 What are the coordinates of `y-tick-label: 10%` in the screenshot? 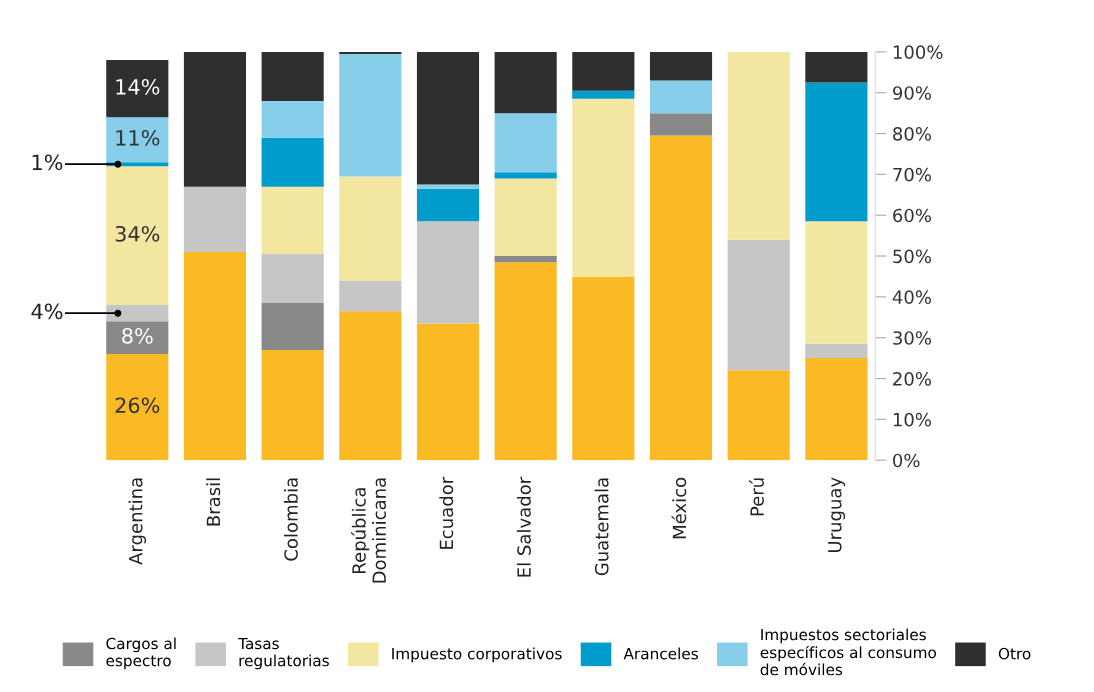 It's located at (912, 419).